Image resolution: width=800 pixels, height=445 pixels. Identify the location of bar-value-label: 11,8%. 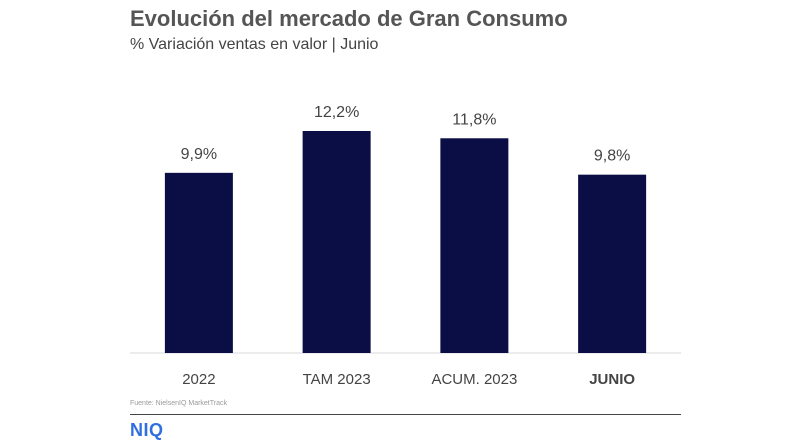
(474, 119).